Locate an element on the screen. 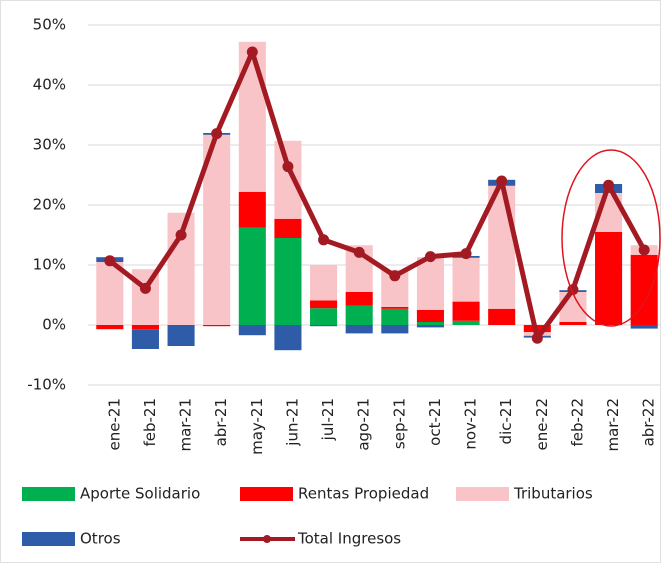  x-tick-label: mar-21 is located at coordinates (186, 425).